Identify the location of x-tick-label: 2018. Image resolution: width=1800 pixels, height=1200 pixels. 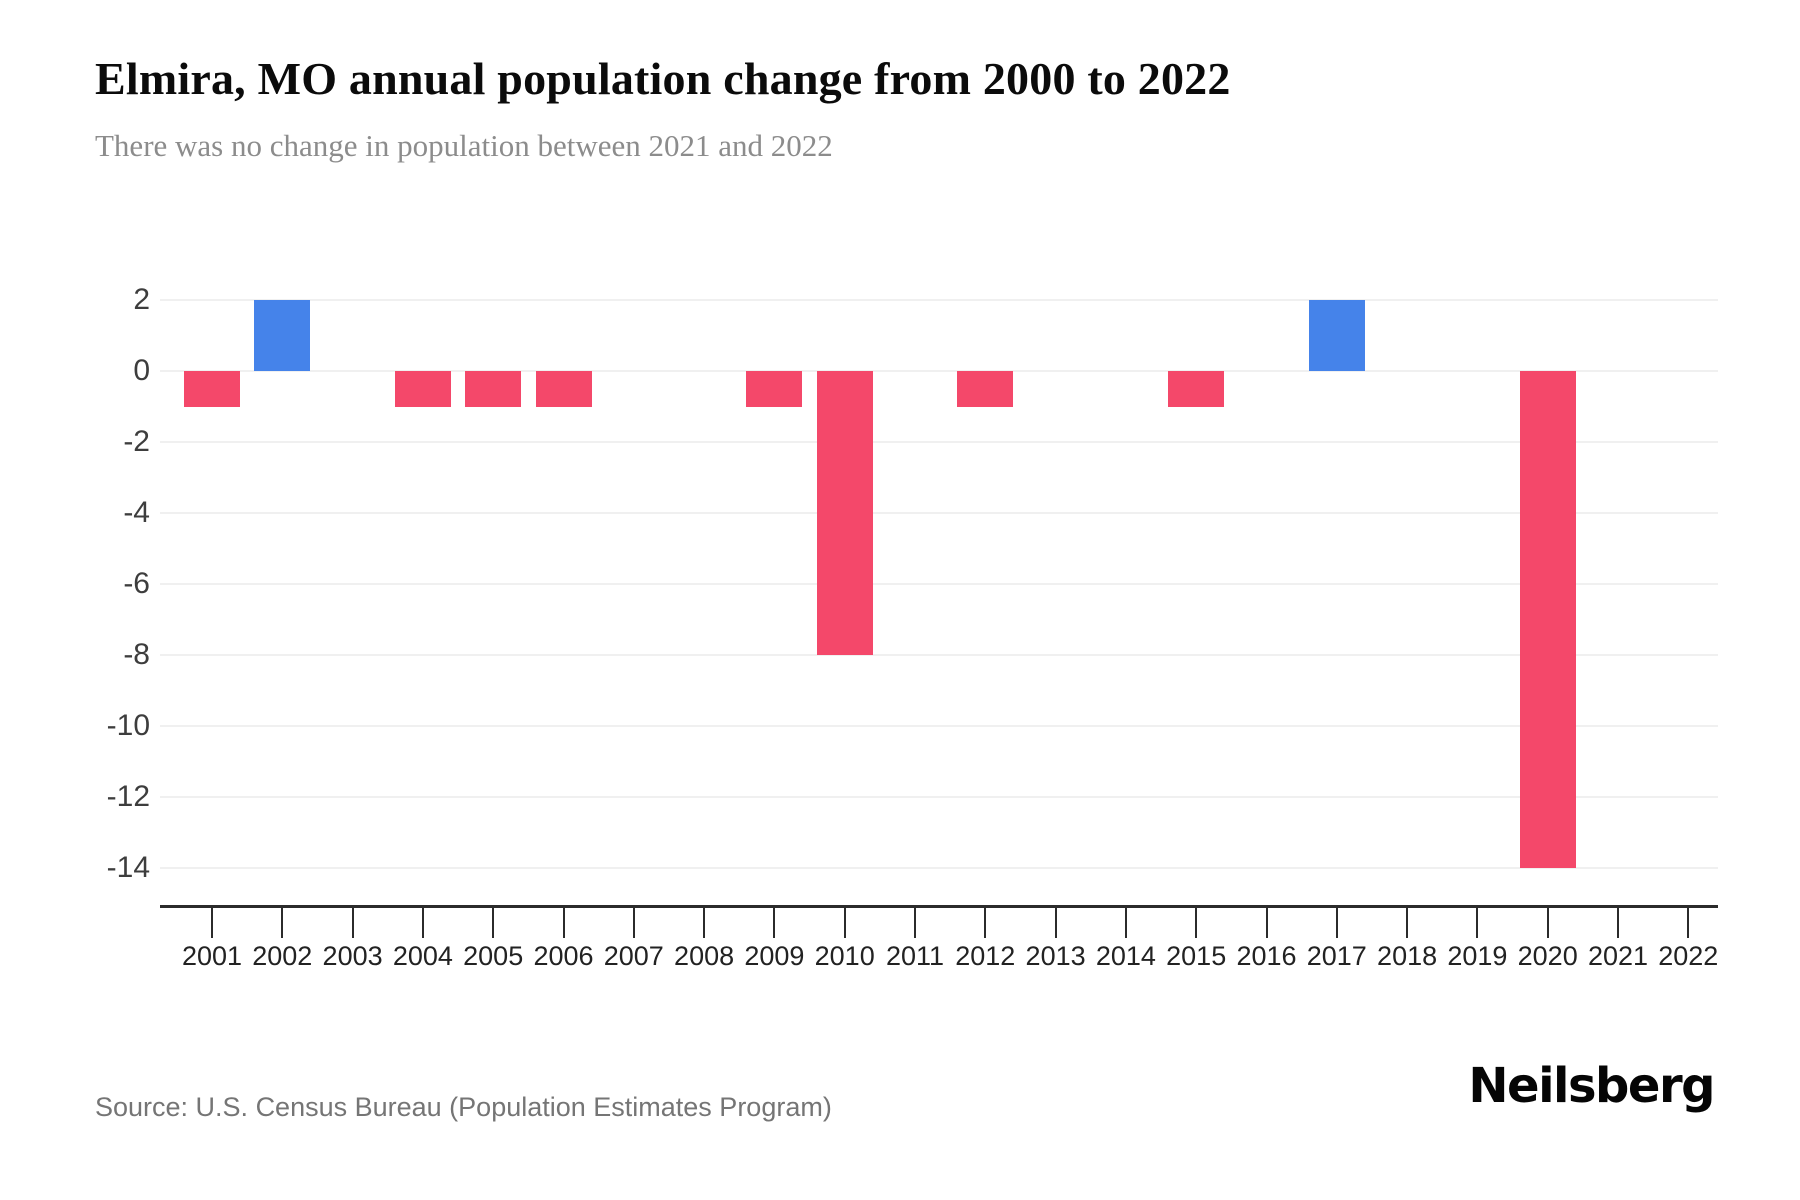
(1407, 956).